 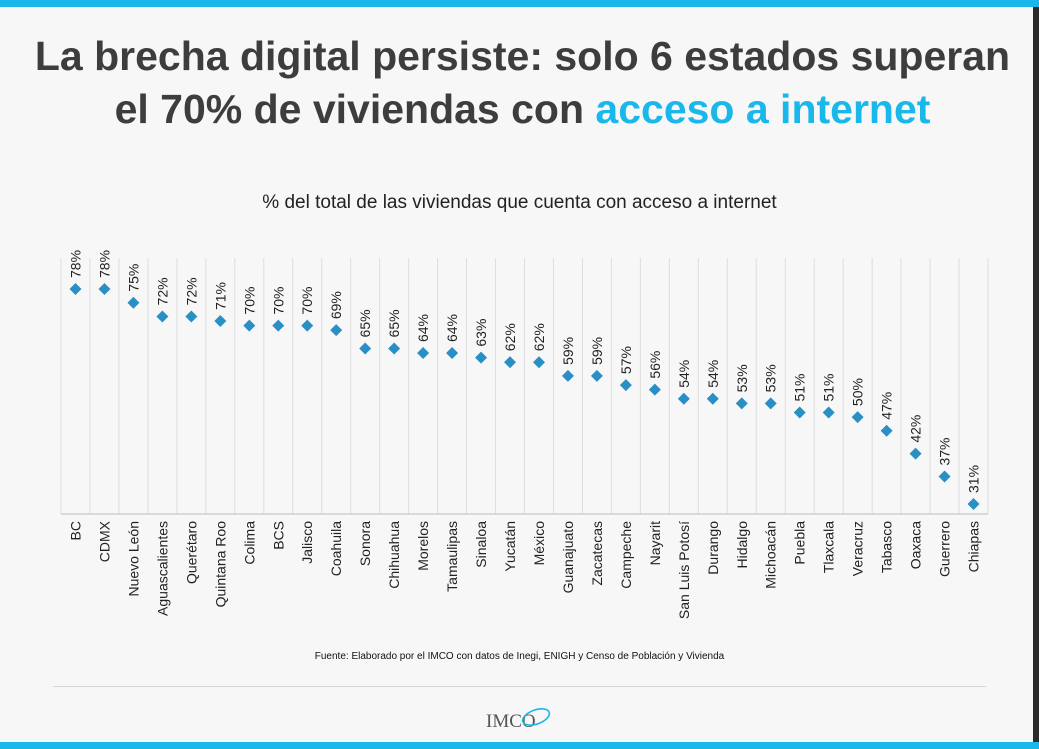 What do you see at coordinates (162, 568) in the screenshot?
I see `x-tick-label: Aguascalientes` at bounding box center [162, 568].